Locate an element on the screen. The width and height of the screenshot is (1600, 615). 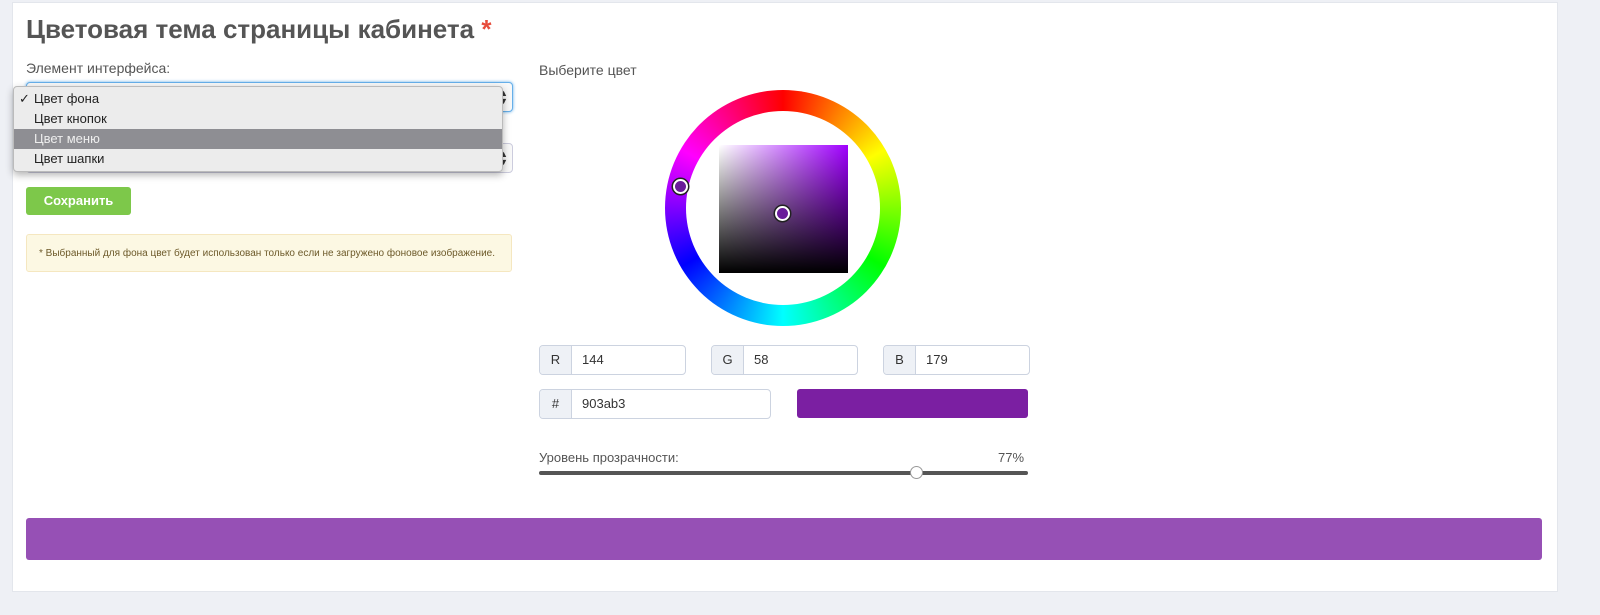
color-preview-bar is located at coordinates (784, 539).